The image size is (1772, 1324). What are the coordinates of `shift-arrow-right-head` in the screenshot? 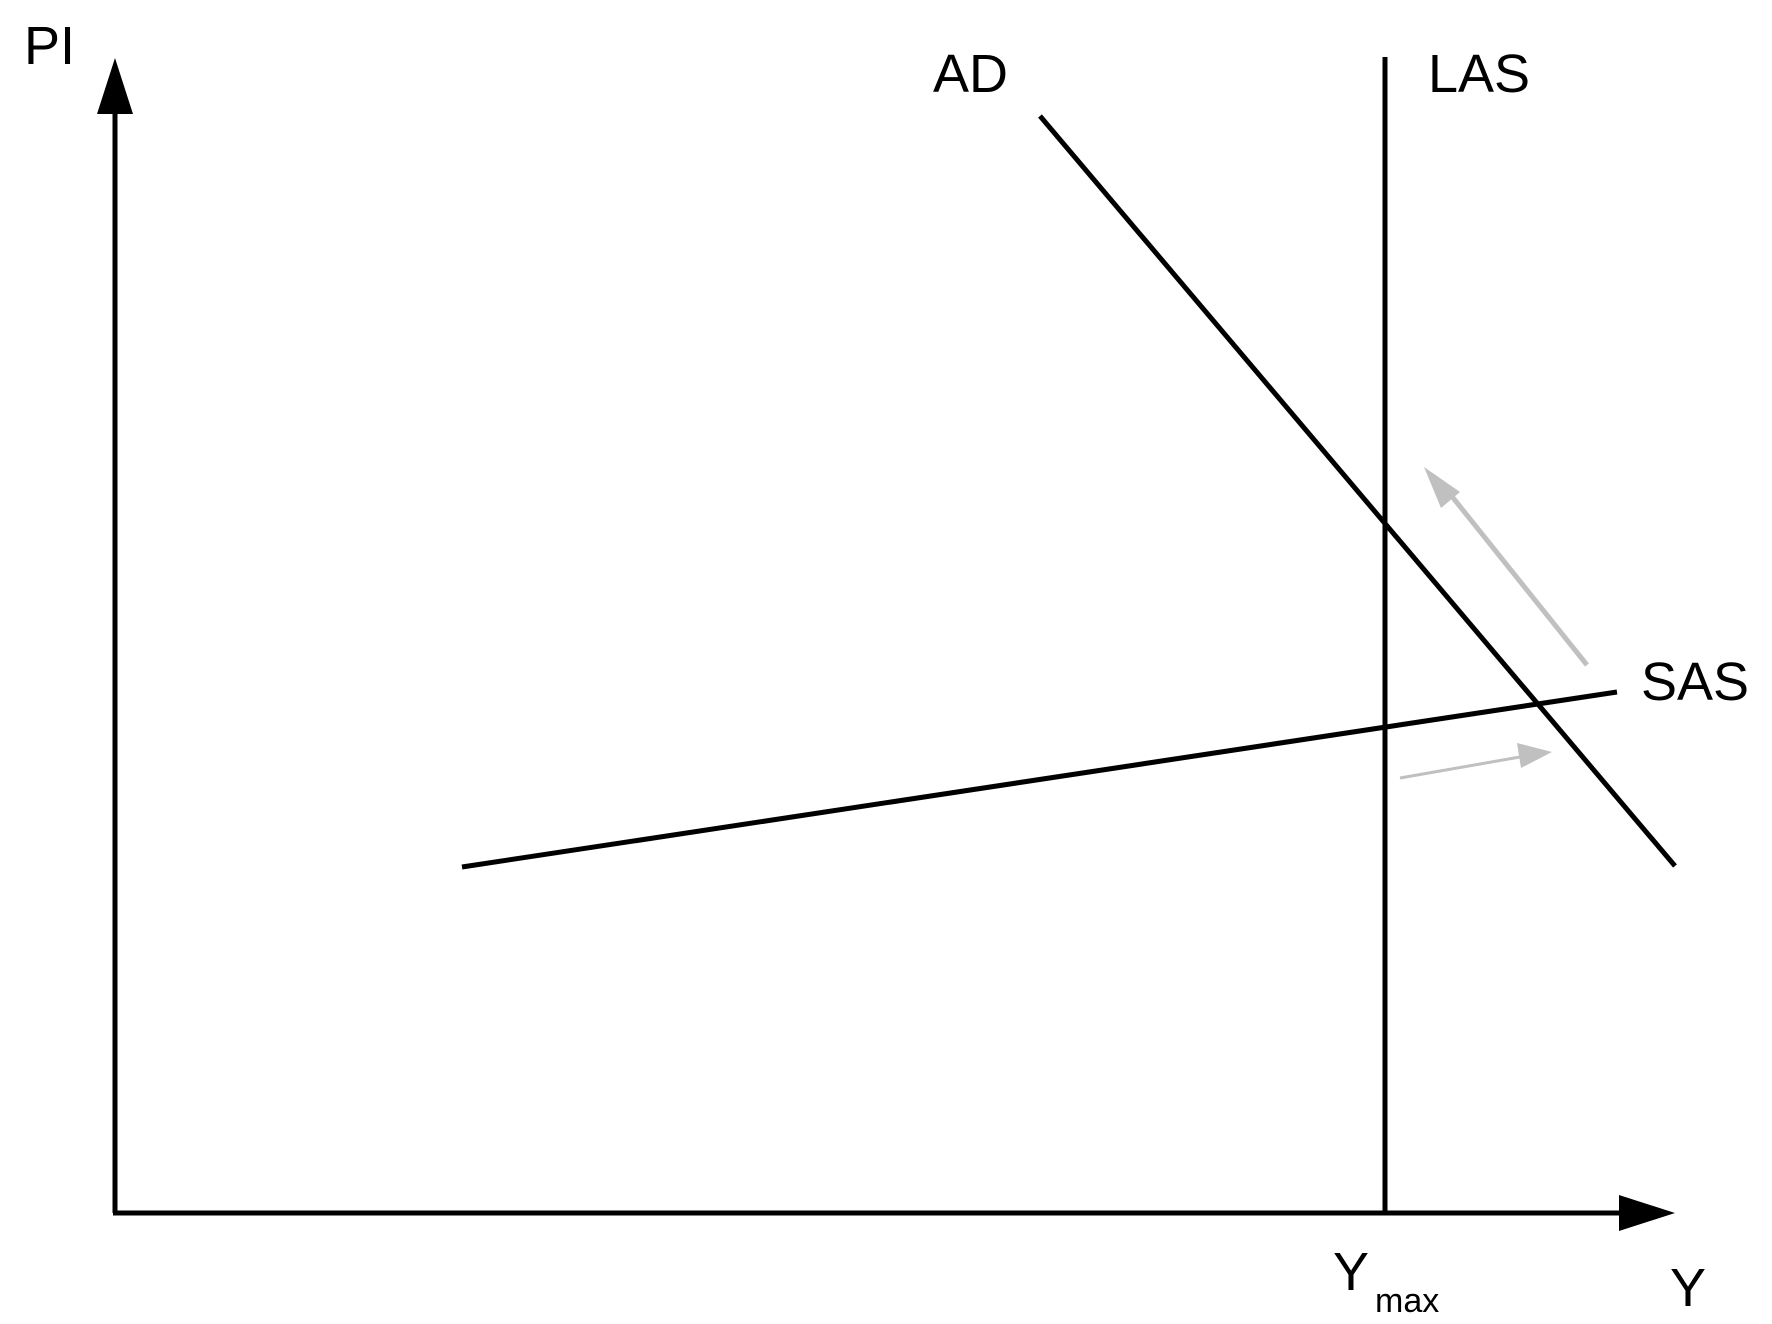 It's located at (1534, 755).